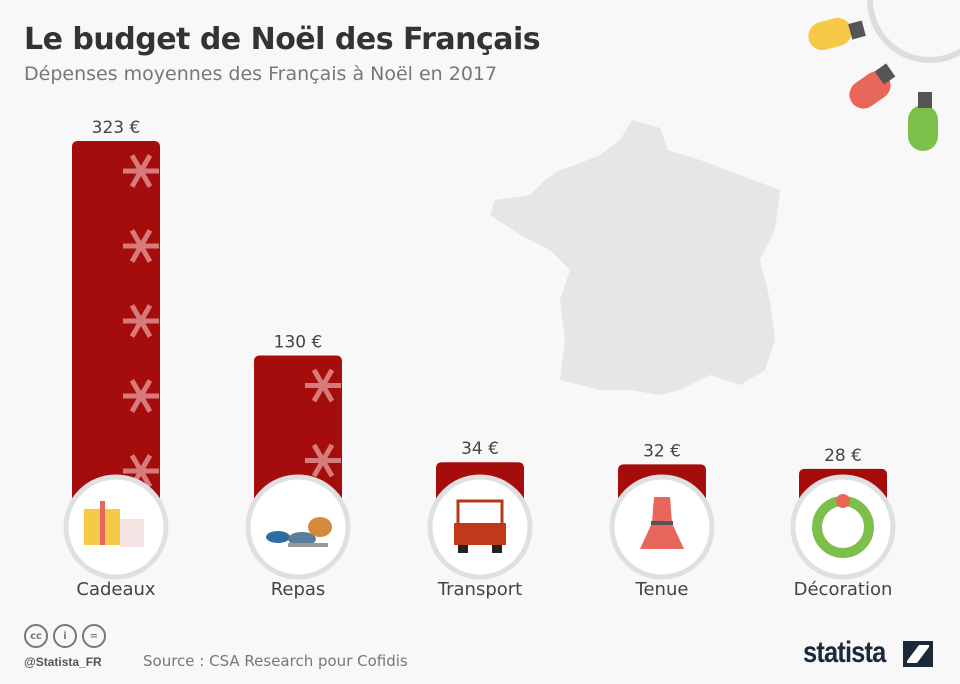 Image resolution: width=960 pixels, height=684 pixels. Describe the element at coordinates (132, 533) in the screenshot. I see `gift-bag` at that location.